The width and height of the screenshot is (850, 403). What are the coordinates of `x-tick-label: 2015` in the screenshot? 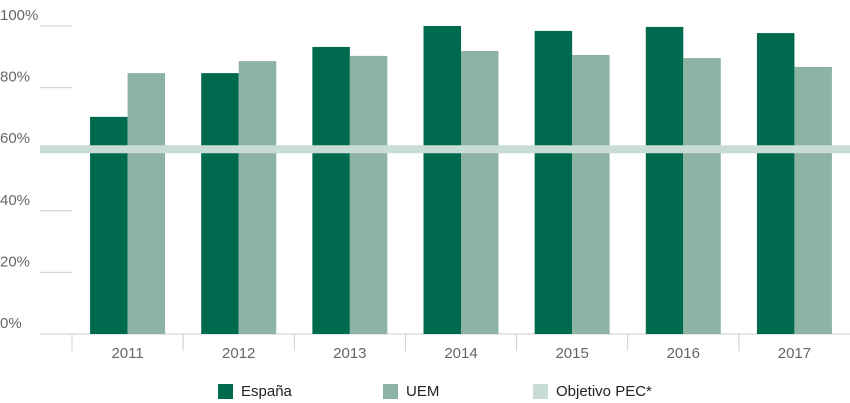 It's located at (571, 353).